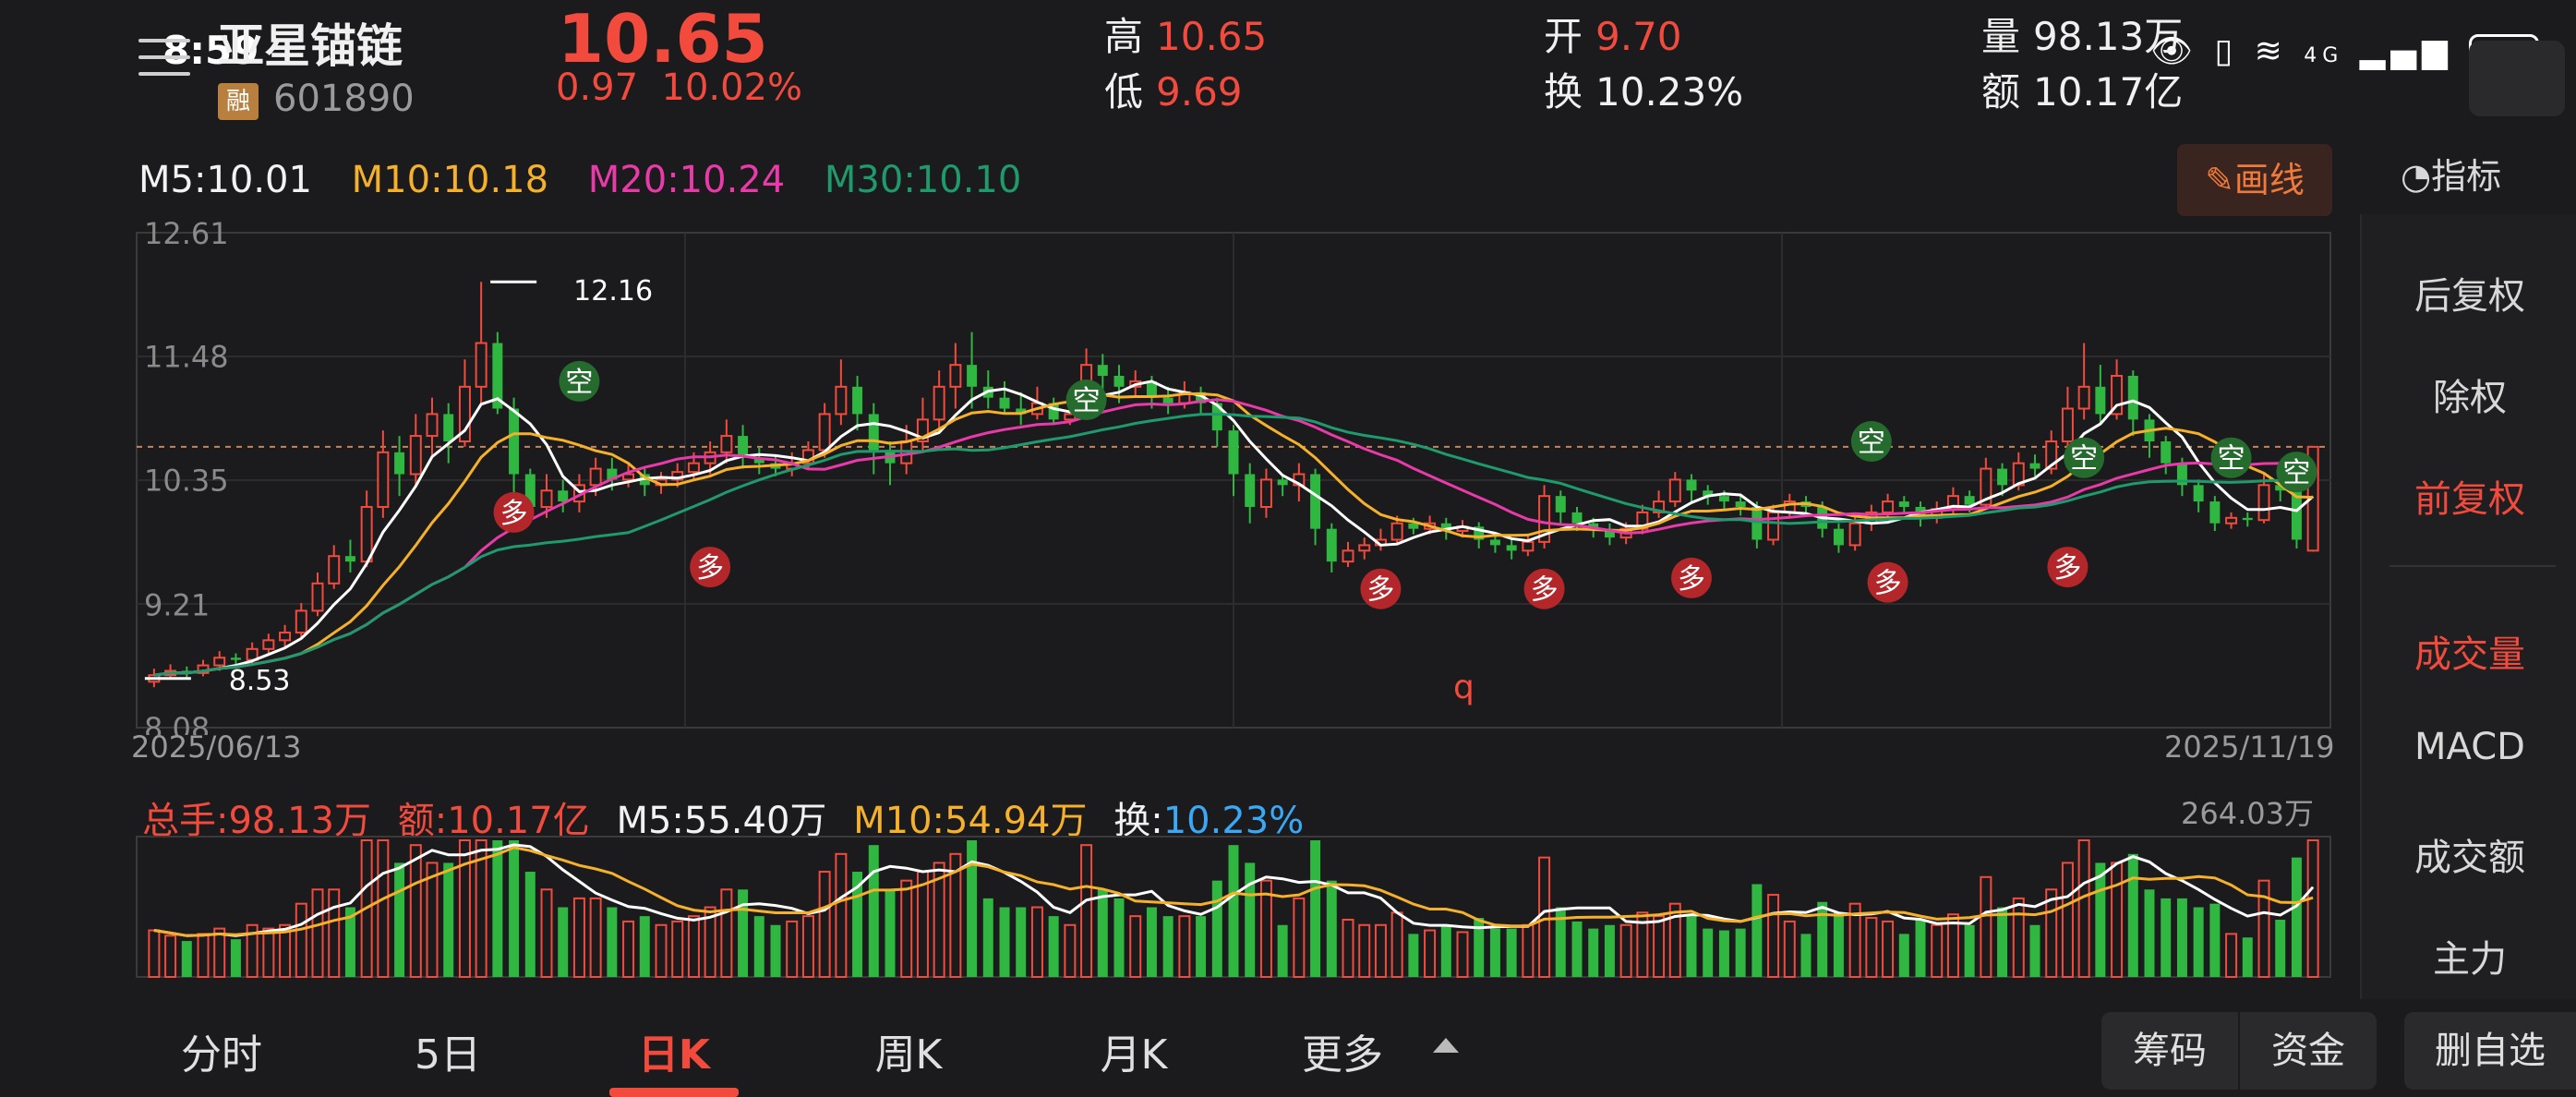 The height and width of the screenshot is (1097, 2576). What do you see at coordinates (164, 61) in the screenshot?
I see `menu-icon` at bounding box center [164, 61].